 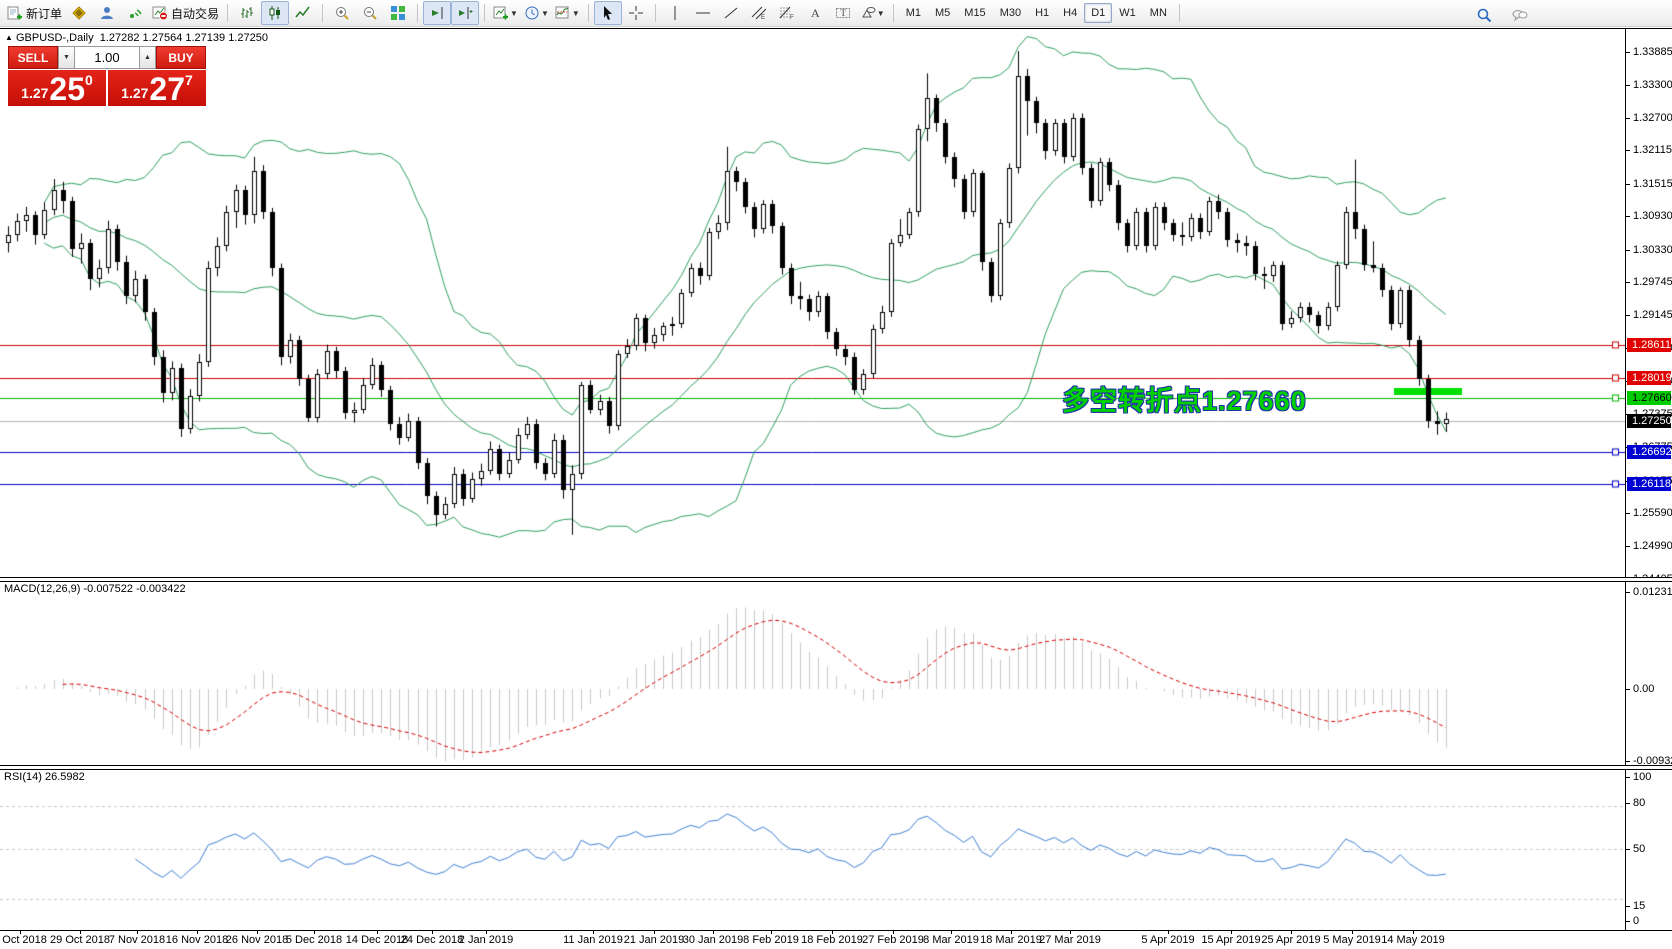 What do you see at coordinates (107, 13) in the screenshot?
I see `profile-button` at bounding box center [107, 13].